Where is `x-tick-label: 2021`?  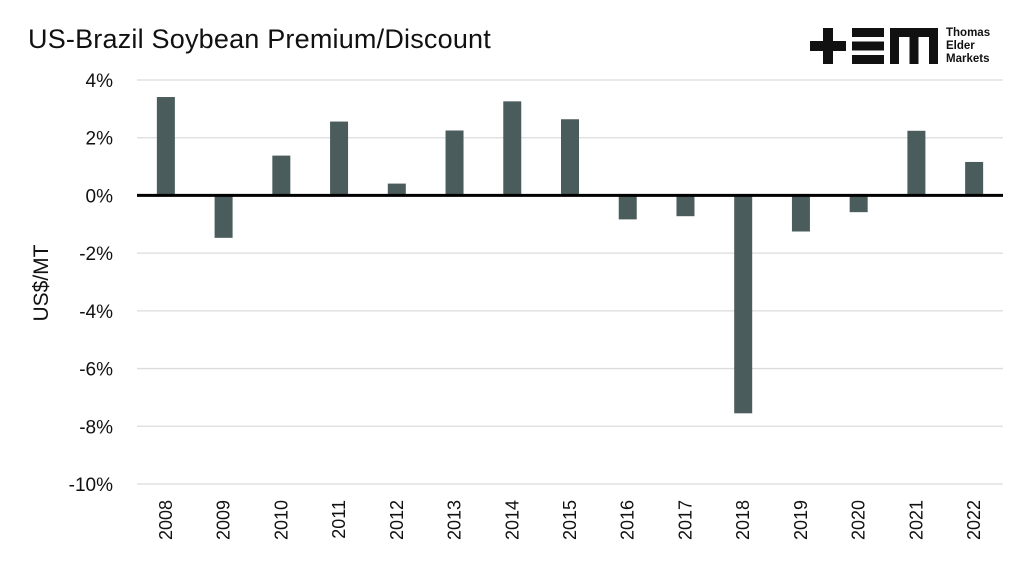 x-tick-label: 2021 is located at coordinates (916, 520).